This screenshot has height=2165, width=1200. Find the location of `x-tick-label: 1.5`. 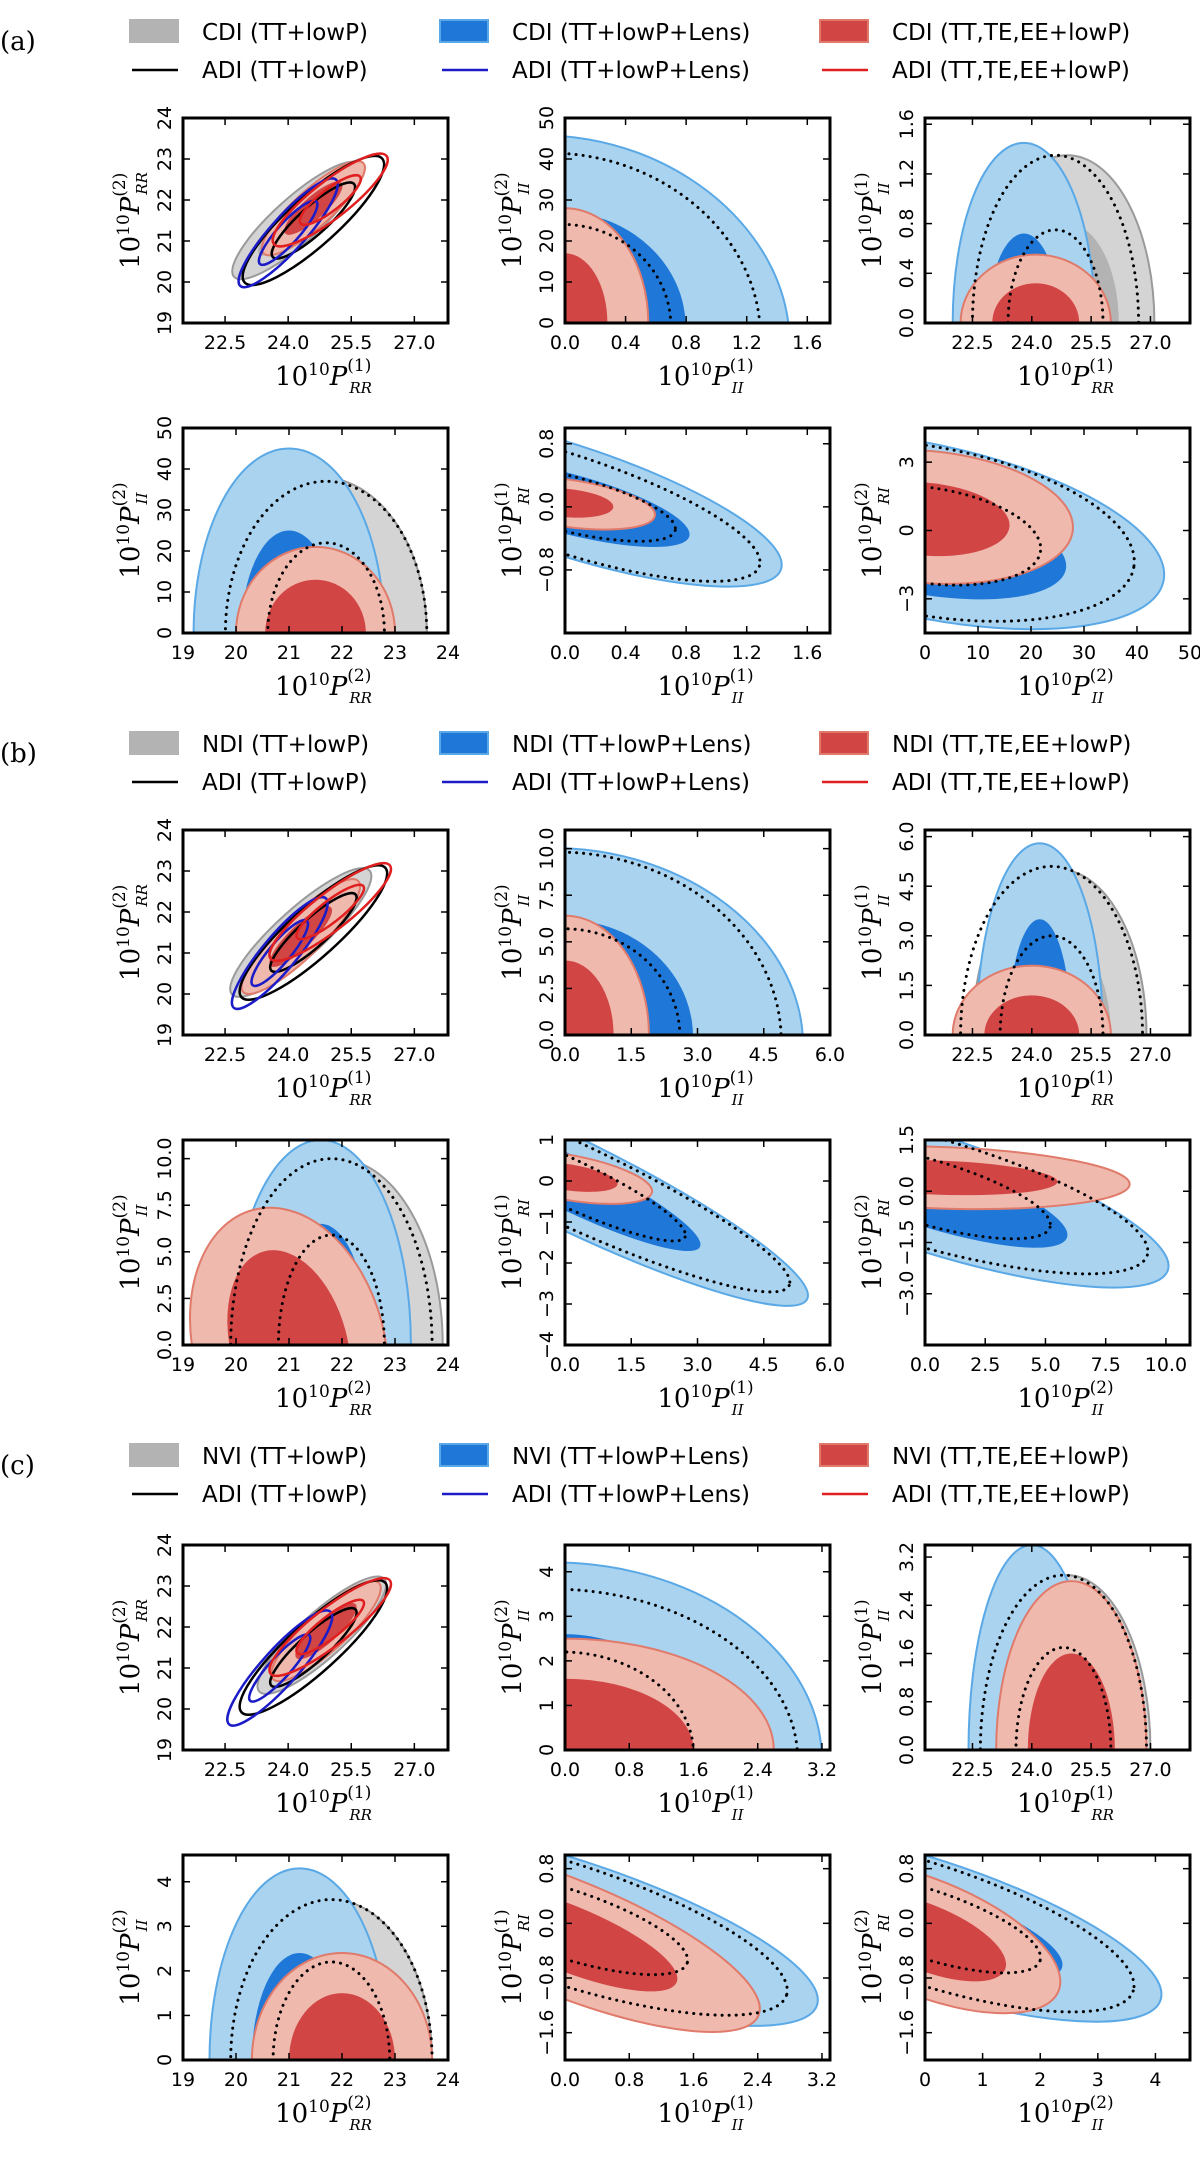

x-tick-label: 1.5 is located at coordinates (631, 1055).